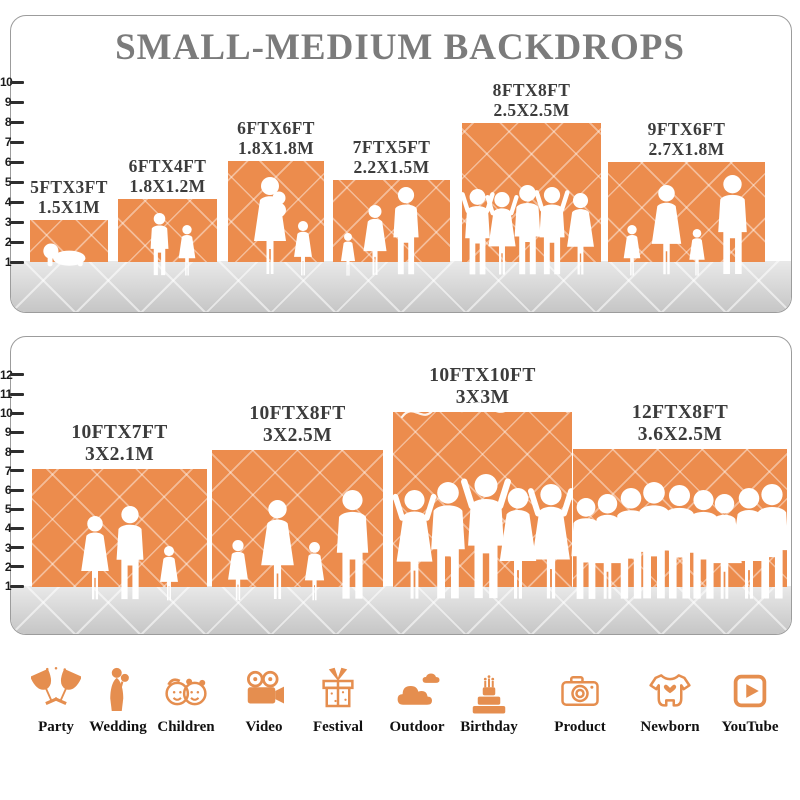 Image resolution: width=800 pixels, height=800 pixels. What do you see at coordinates (167, 185) in the screenshot?
I see `size-label-m: 1.8X1.2M` at bounding box center [167, 185].